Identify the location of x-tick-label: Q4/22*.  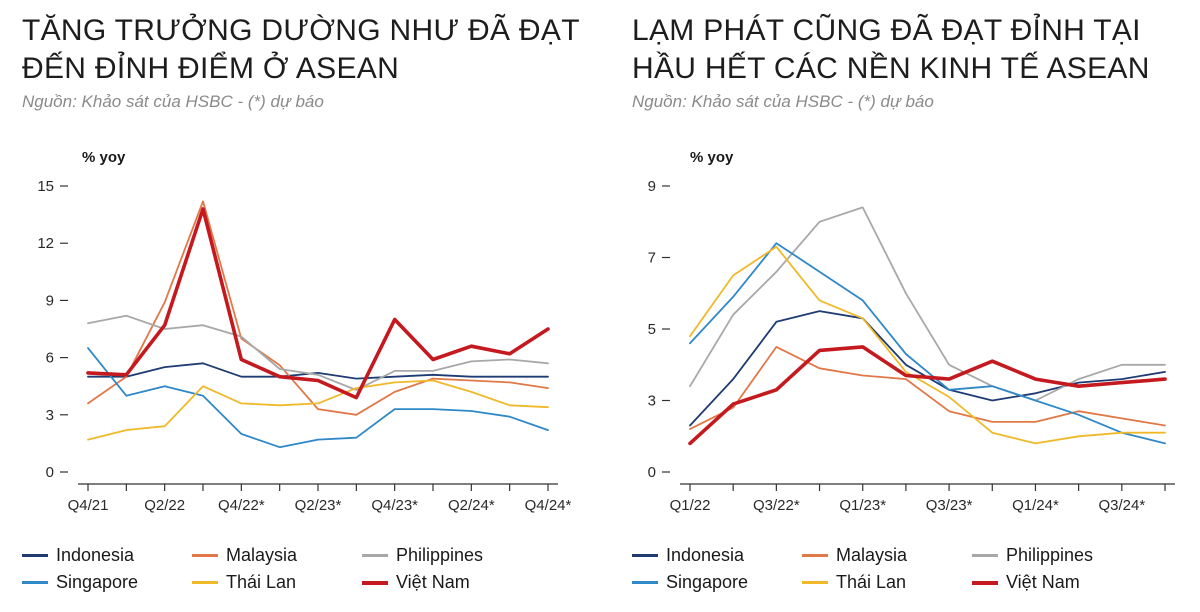
(241, 505).